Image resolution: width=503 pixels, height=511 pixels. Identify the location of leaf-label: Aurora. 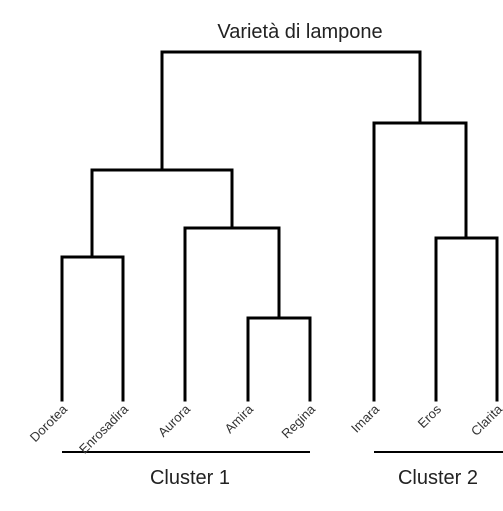
(174, 420).